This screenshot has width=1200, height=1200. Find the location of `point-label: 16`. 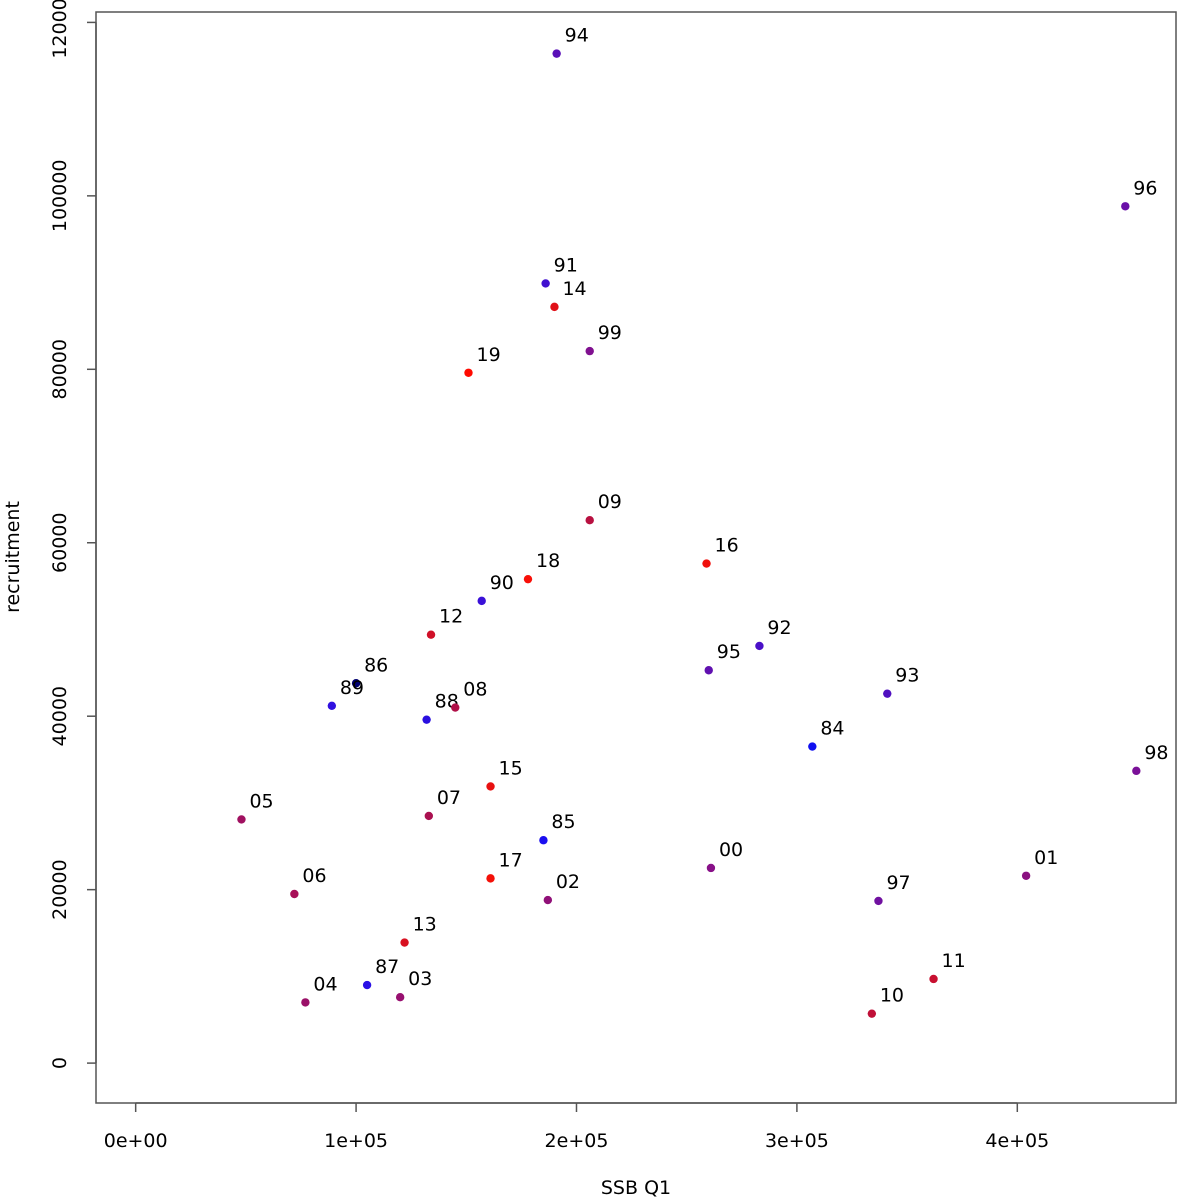

point-label: 16 is located at coordinates (727, 546).